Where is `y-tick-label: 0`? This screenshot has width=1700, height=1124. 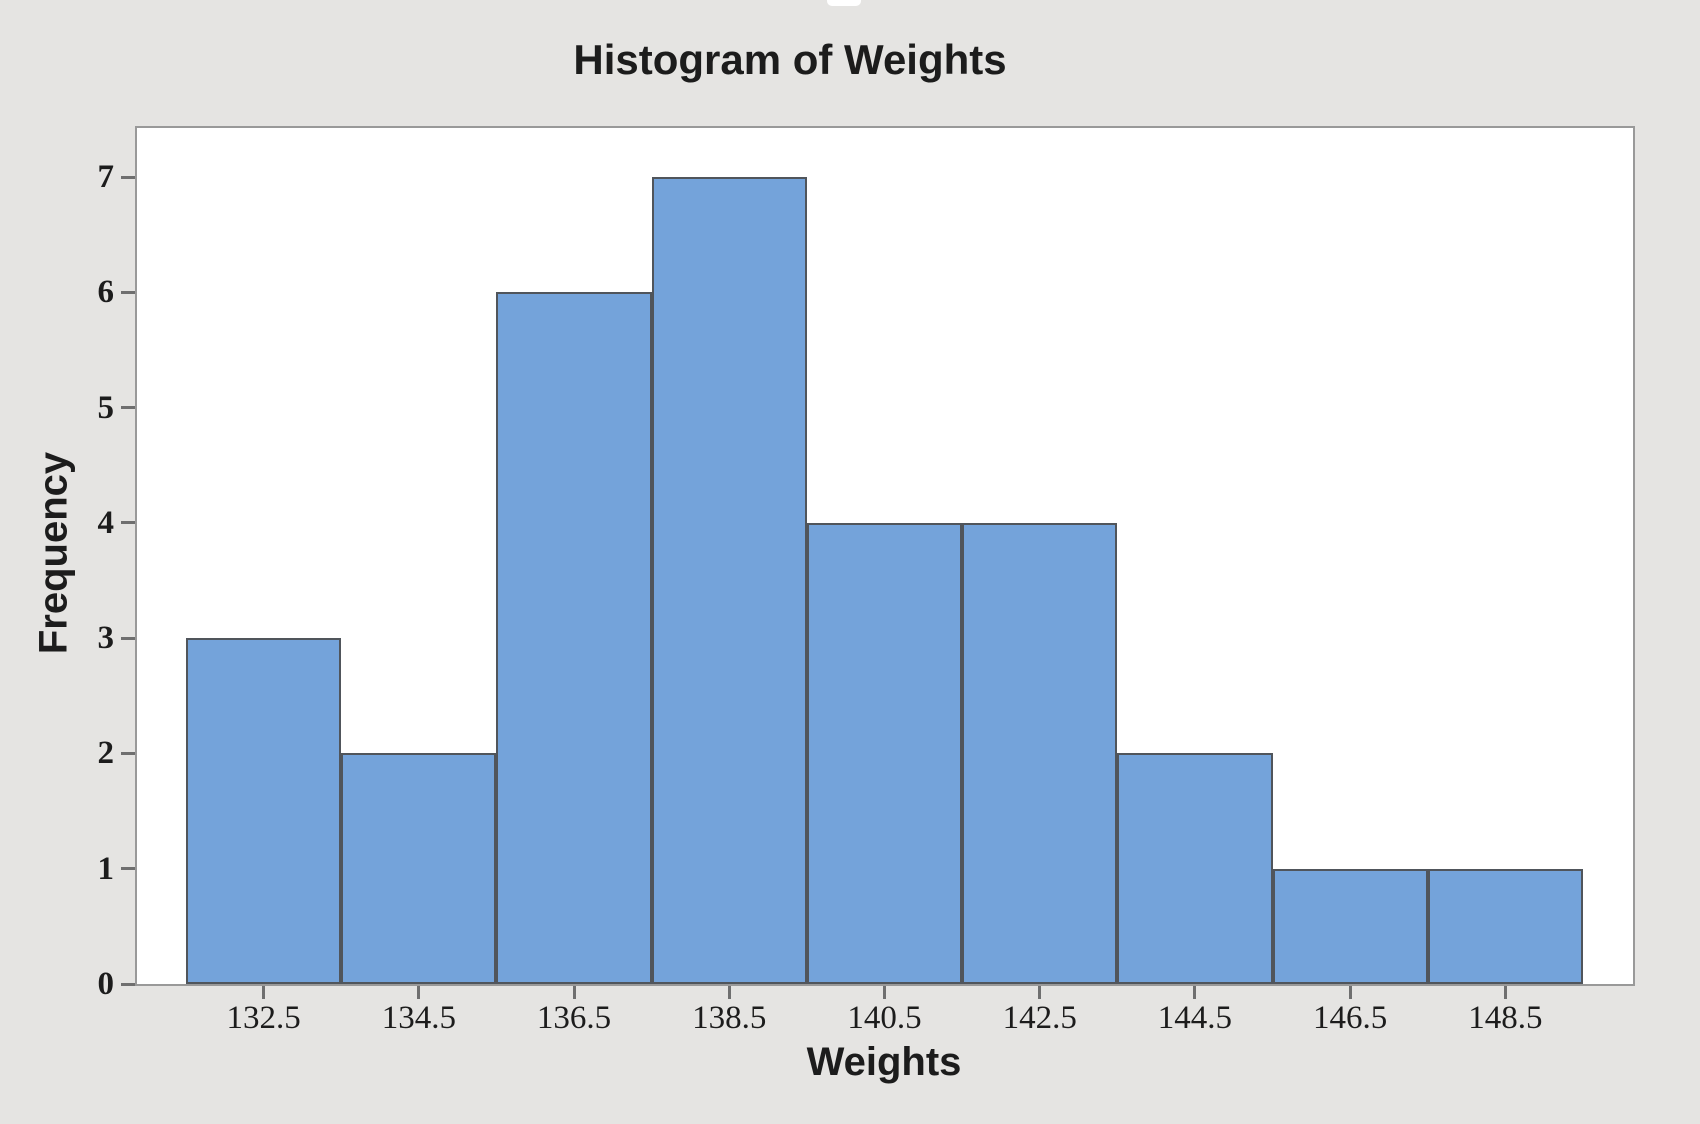
y-tick-label: 0 is located at coordinates (106, 984).